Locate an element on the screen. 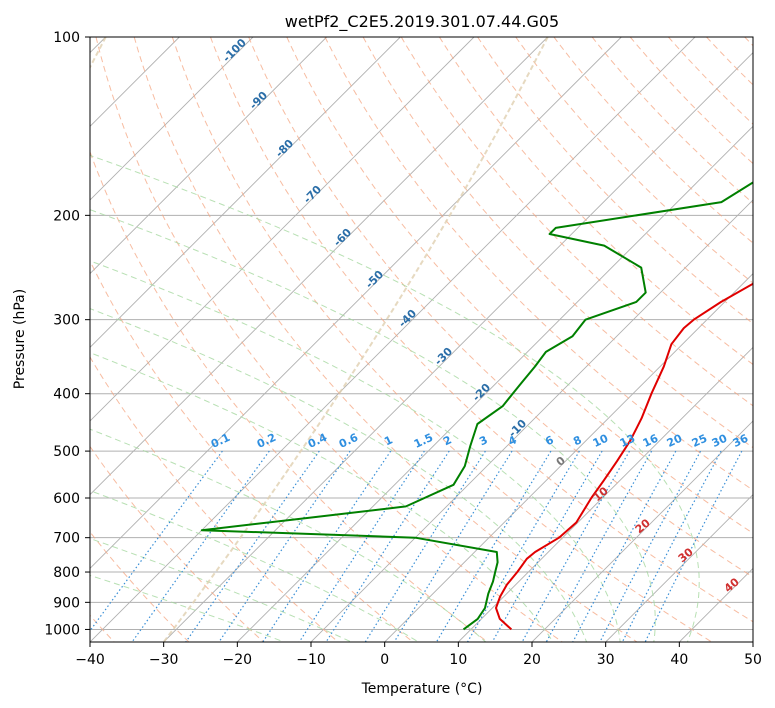 The height and width of the screenshot is (708, 775). y-tick-label: 400 is located at coordinates (66, 395).